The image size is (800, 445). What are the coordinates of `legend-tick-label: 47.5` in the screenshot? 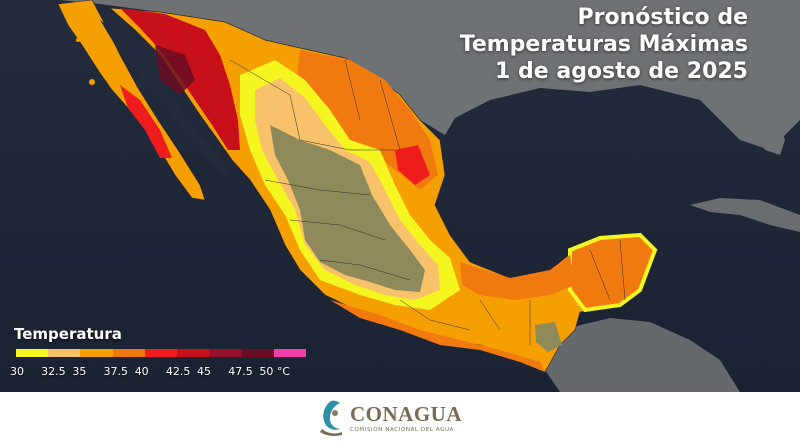 It's located at (240, 371).